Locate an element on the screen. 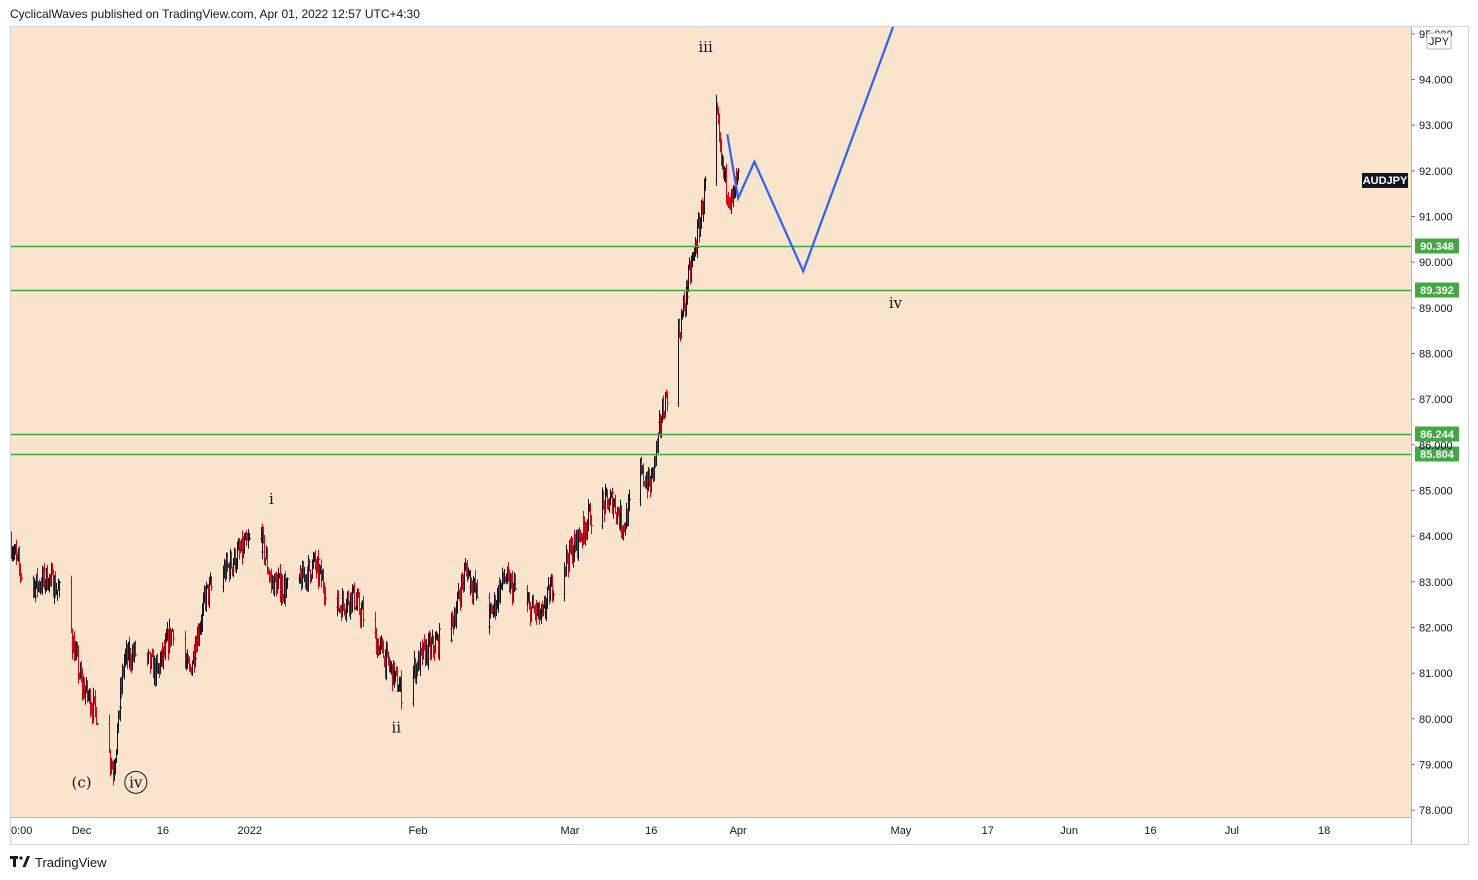  price-axis-label: 94.000 is located at coordinates (1436, 81).